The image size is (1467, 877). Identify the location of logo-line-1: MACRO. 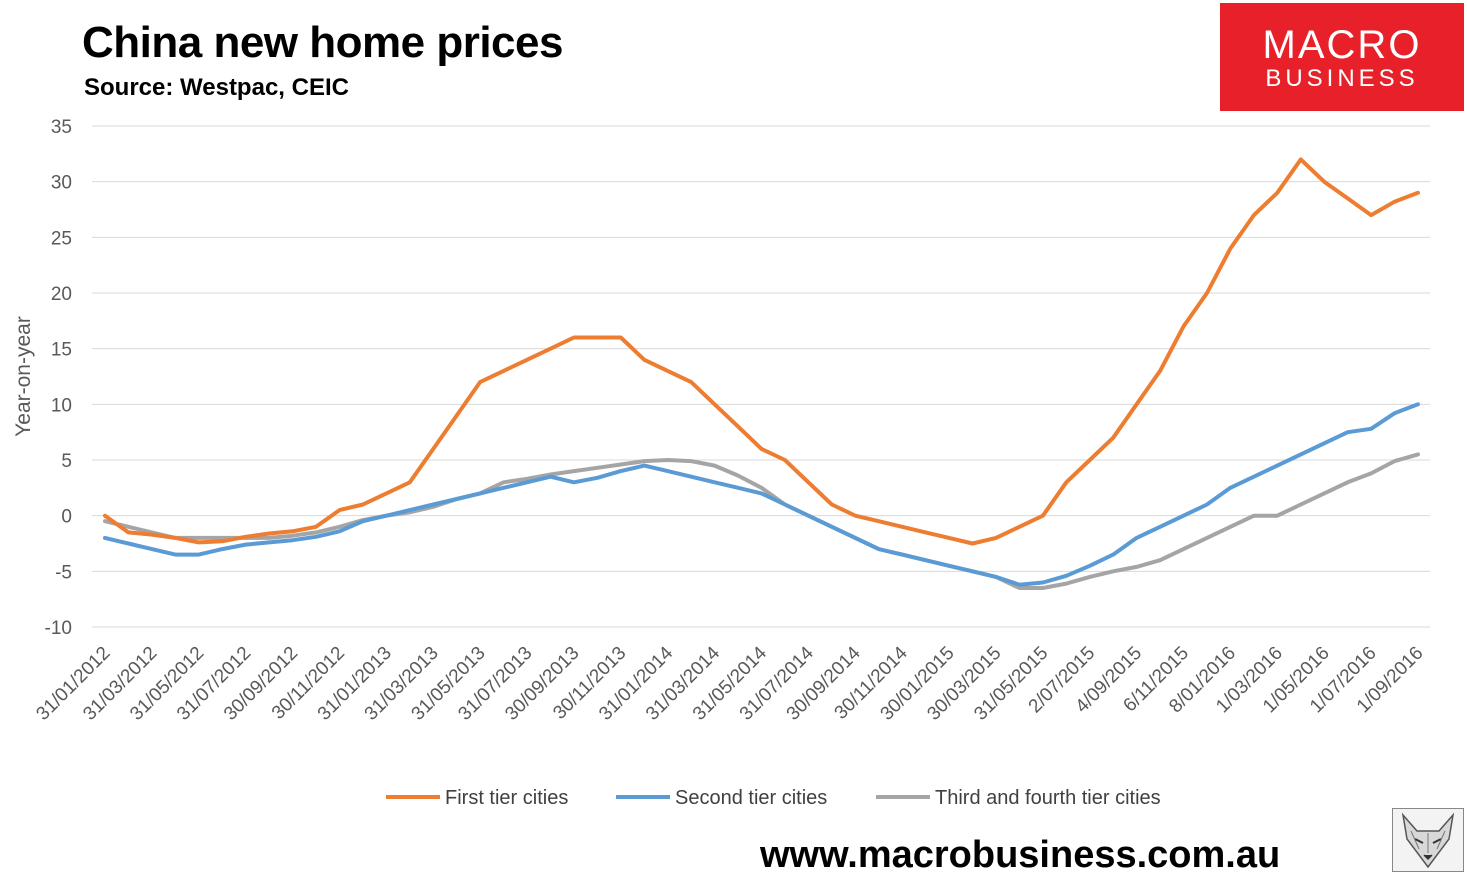
(1342, 45).